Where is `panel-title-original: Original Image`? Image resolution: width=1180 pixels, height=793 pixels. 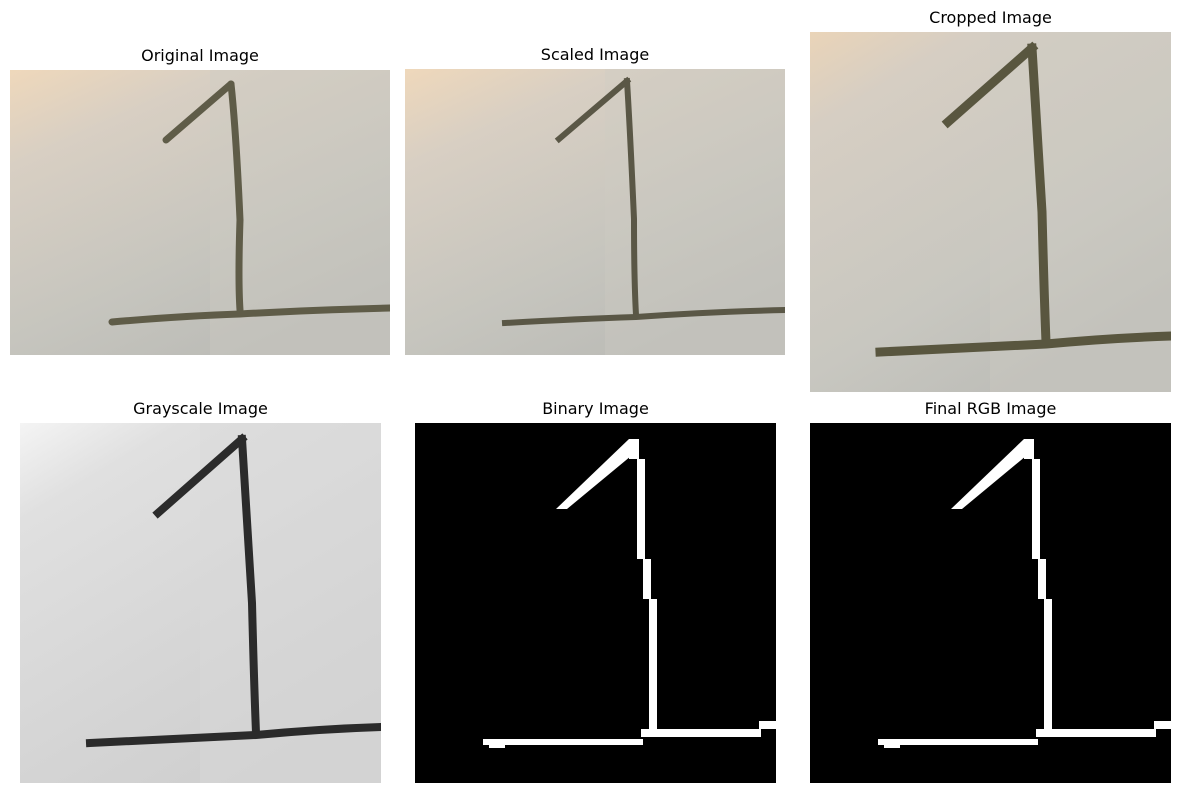 panel-title-original: Original Image is located at coordinates (200, 55).